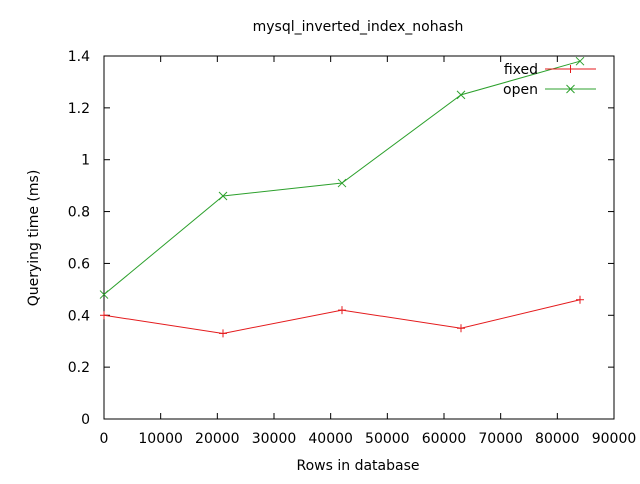  I want to click on x-axis-label: Rows in database, so click(358, 466).